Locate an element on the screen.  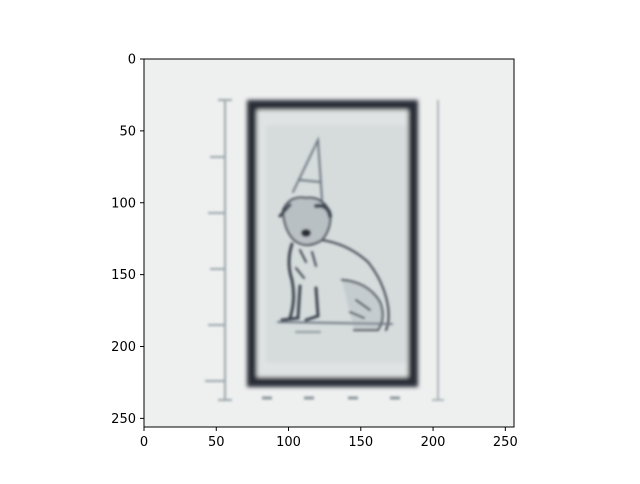
x-tick-label: 250 is located at coordinates (505, 442).